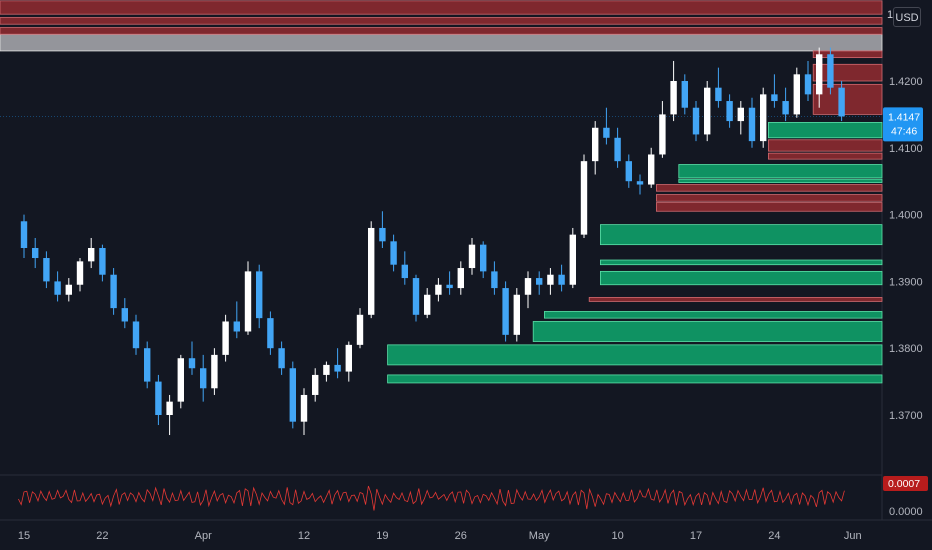 The width and height of the screenshot is (932, 550). What do you see at coordinates (431, 498) in the screenshot?
I see `indicator-line` at bounding box center [431, 498].